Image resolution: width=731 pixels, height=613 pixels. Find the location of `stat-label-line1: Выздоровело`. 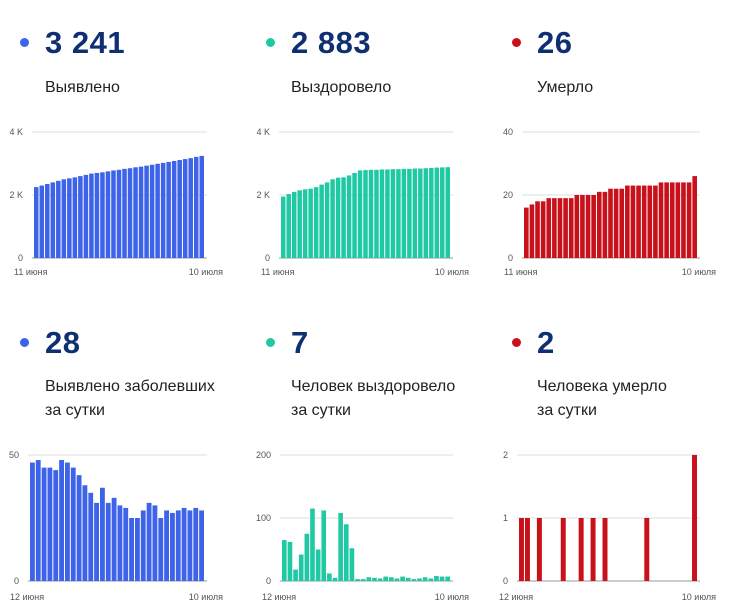

stat-label-line1: Выздоровело is located at coordinates (341, 87).